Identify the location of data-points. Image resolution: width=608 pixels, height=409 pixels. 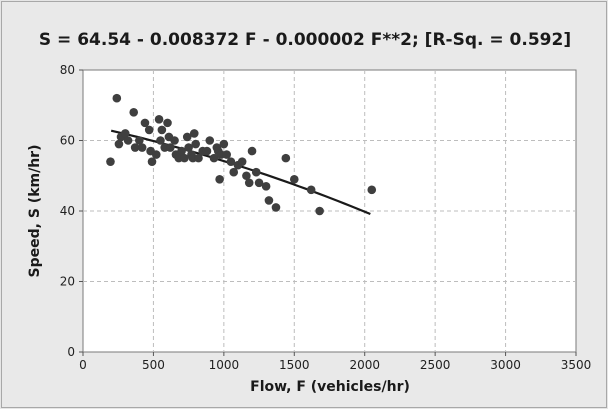
(241, 154).